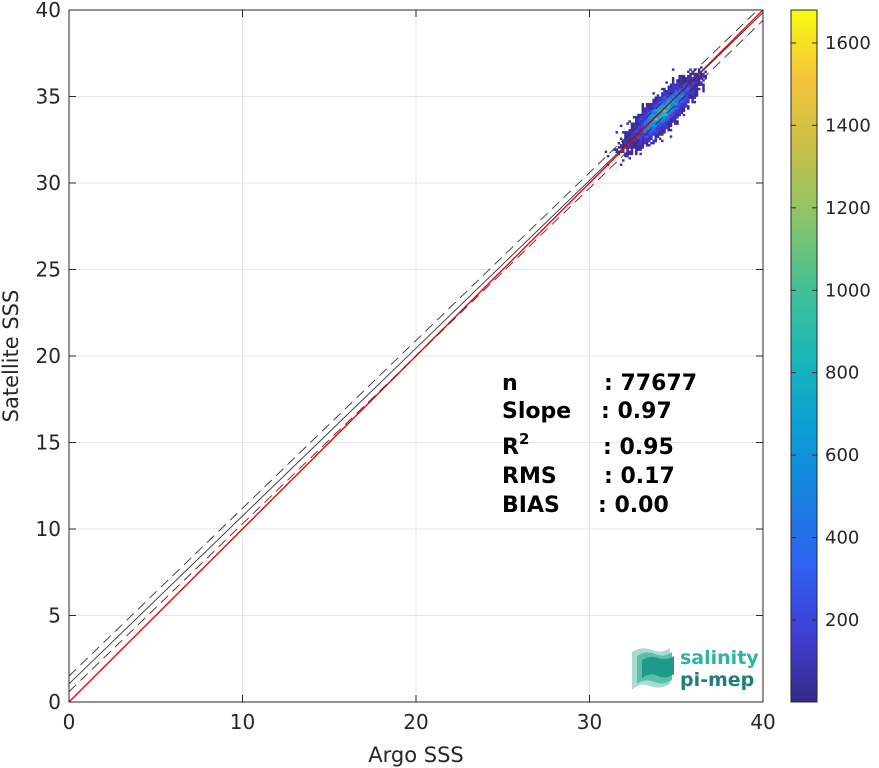 Image resolution: width=879 pixels, height=768 pixels. Describe the element at coordinates (48, 443) in the screenshot. I see `y-tick-label: 15` at that location.